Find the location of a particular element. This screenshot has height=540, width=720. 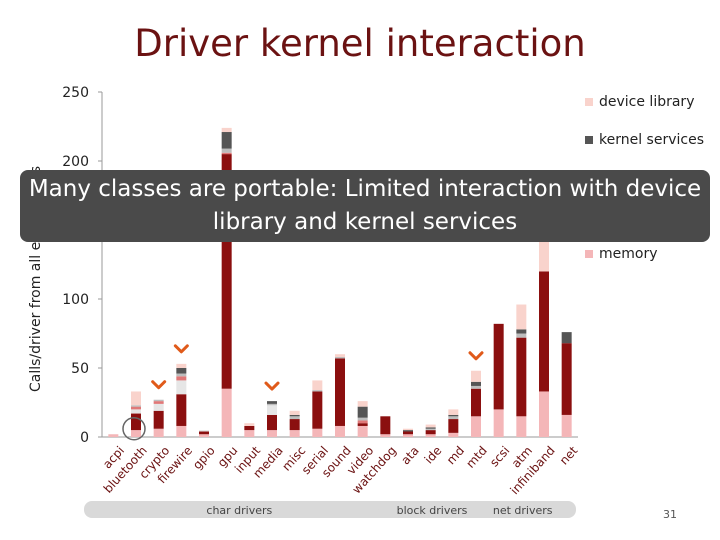

x-tick-label: ide is located at coordinates (433, 455).